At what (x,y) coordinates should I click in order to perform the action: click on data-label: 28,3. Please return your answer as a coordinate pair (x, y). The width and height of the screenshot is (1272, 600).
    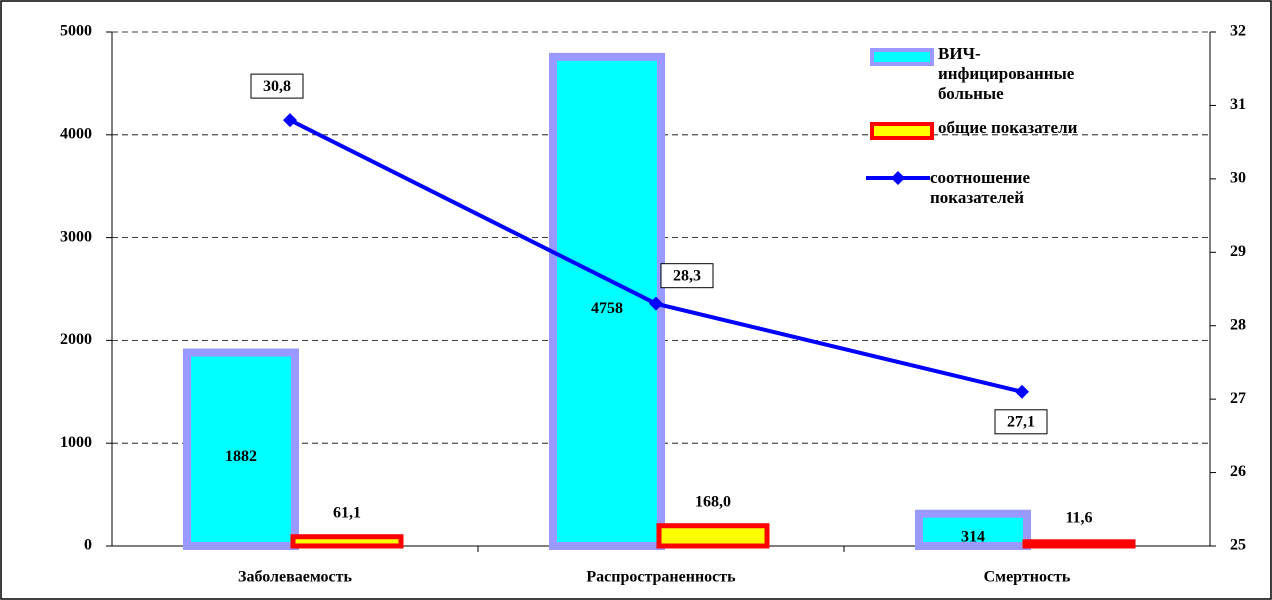
    Looking at the image, I should click on (687, 275).